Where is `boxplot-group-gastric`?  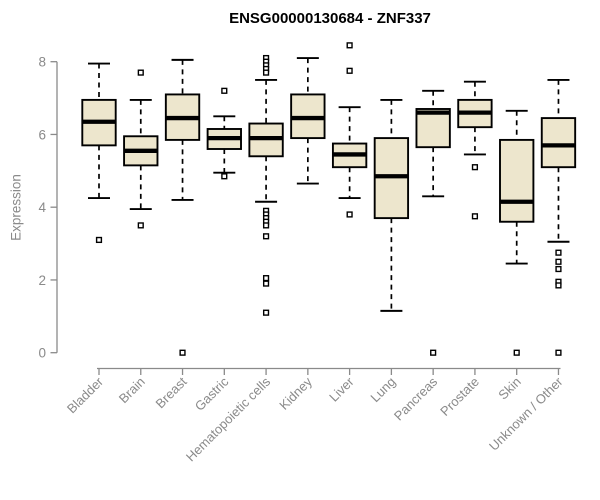 boxplot-group-gastric is located at coordinates (224, 133).